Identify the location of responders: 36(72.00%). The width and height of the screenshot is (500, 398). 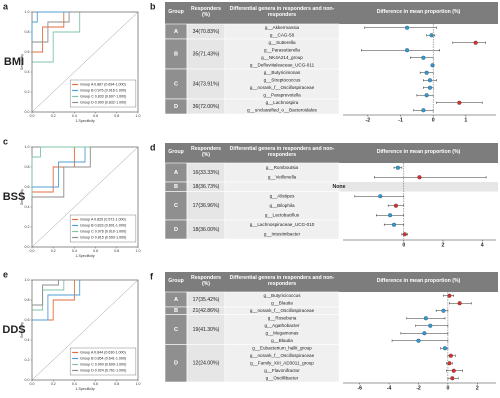
(206, 107).